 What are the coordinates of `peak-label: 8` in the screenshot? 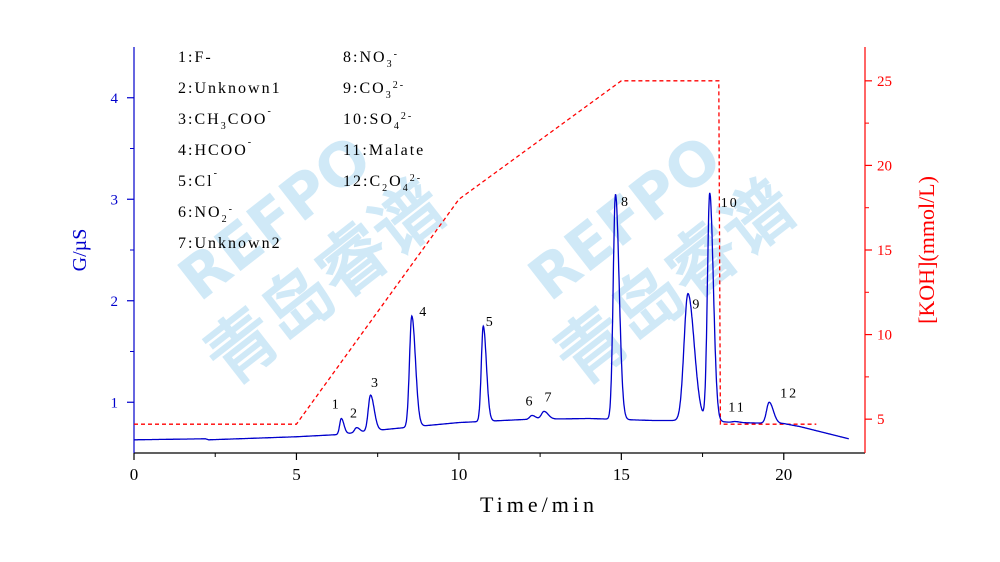 It's located at (625, 202).